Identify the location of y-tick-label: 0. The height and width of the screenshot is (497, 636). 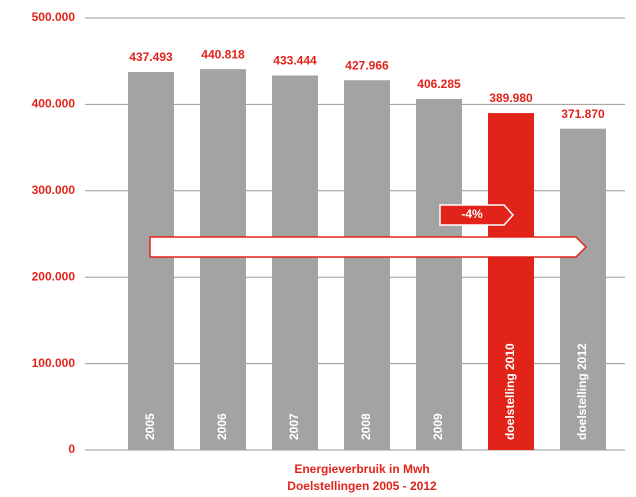
(71, 449).